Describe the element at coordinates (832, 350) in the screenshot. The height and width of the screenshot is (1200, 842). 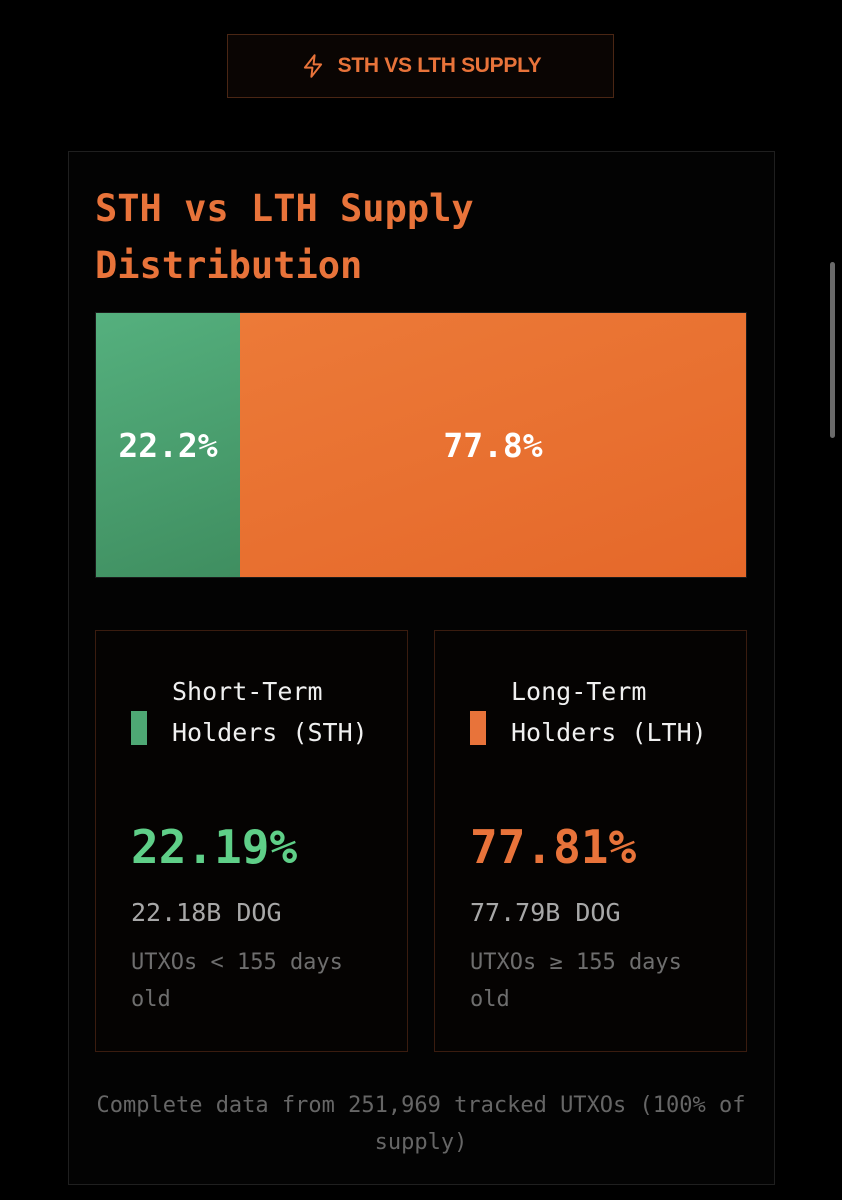
I see `scrollbar-thumb` at that location.